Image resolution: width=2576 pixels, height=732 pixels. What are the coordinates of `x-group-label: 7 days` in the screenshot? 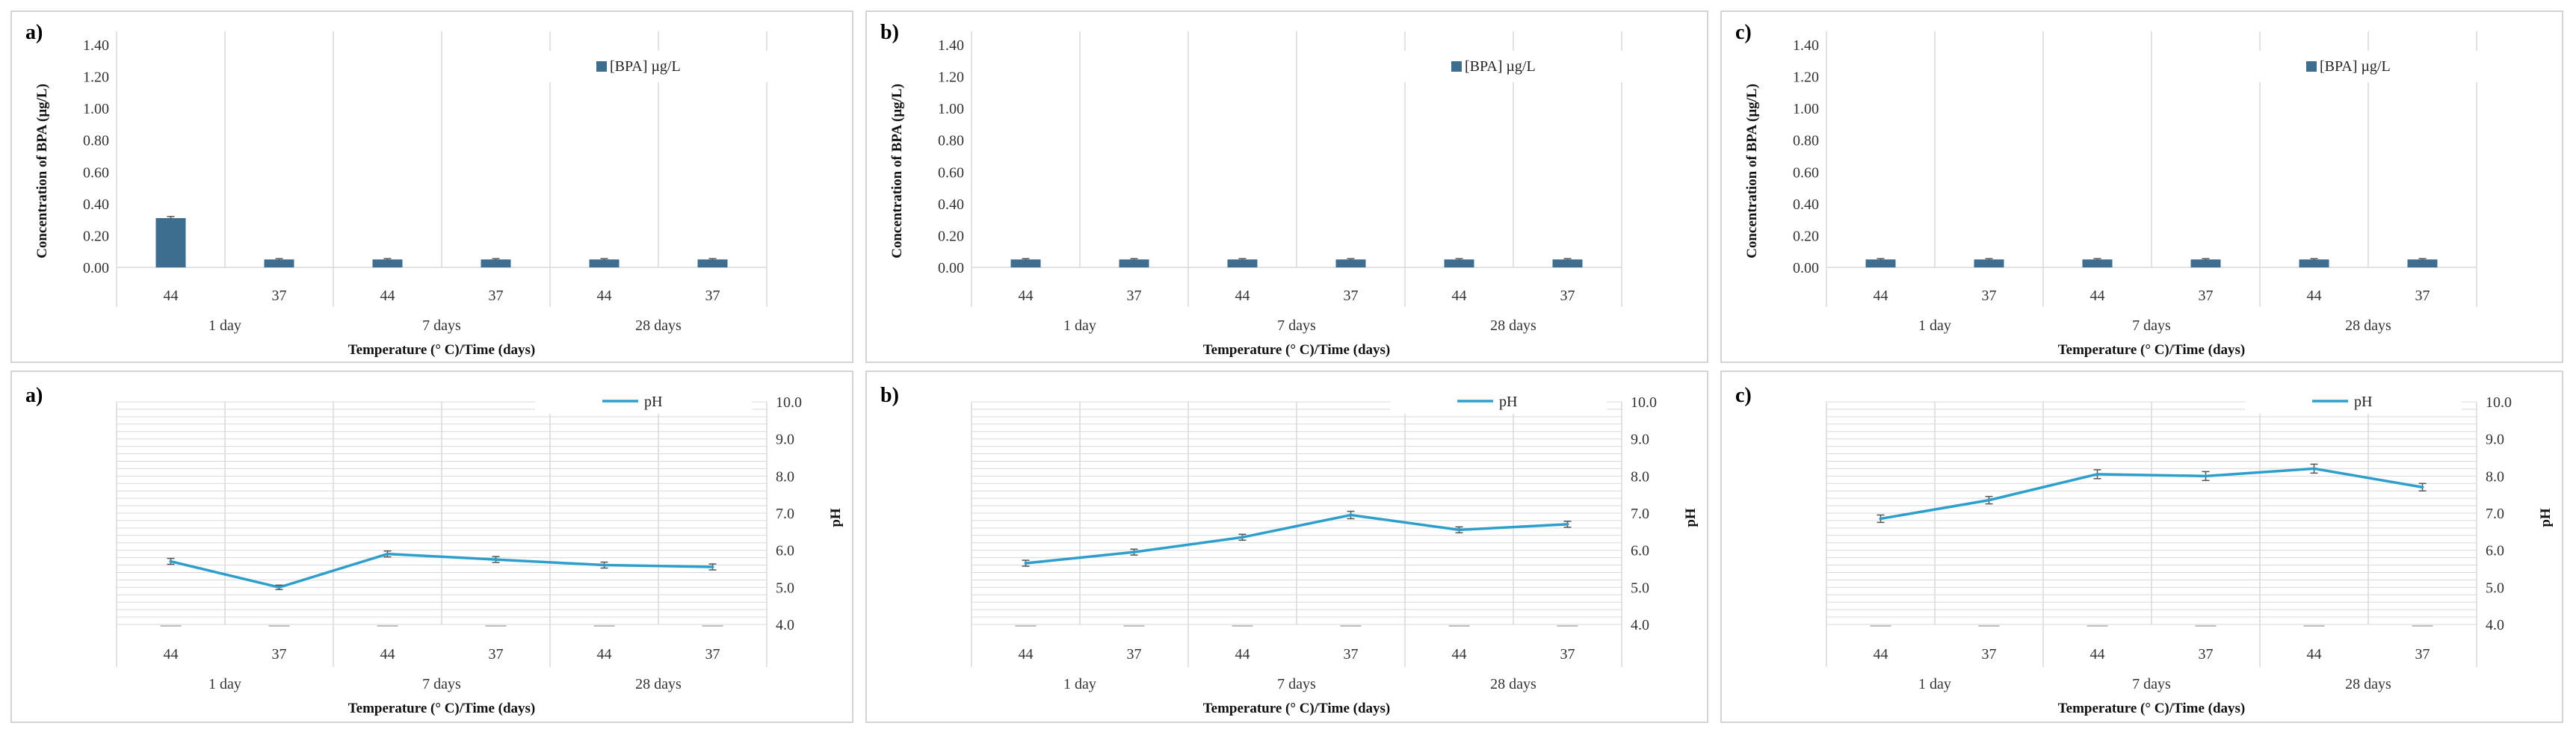 It's located at (2152, 325).